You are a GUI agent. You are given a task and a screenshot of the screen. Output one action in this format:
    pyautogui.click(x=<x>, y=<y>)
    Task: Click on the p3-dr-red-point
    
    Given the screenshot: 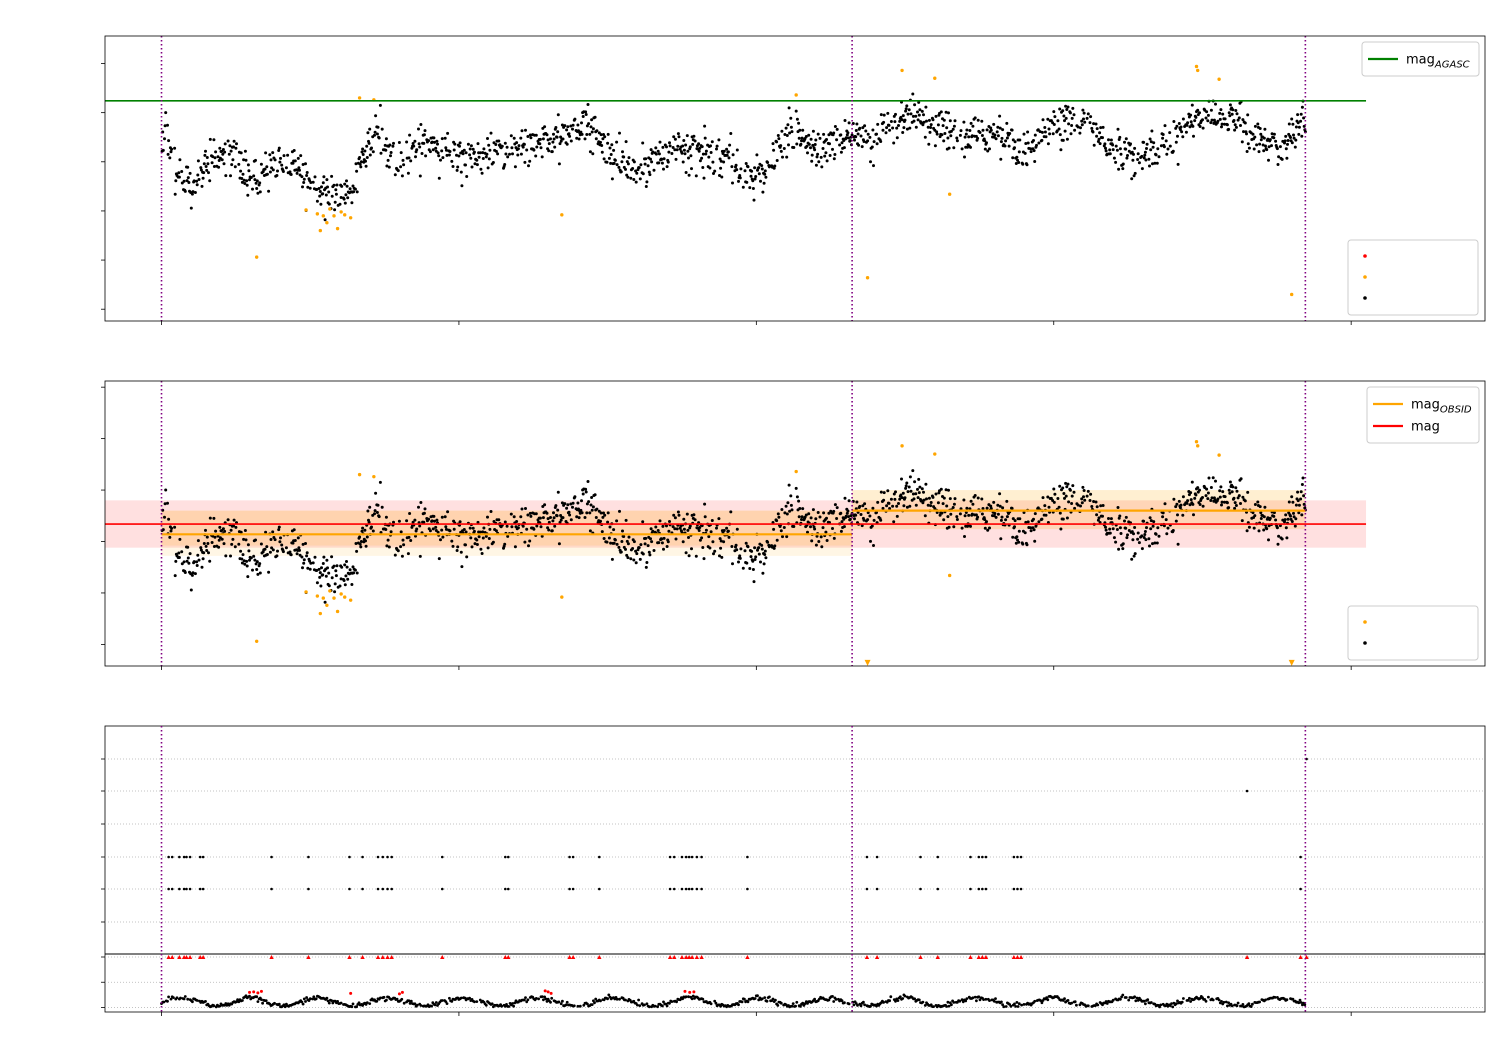 What is the action you would take?
    pyautogui.click(x=694, y=992)
    